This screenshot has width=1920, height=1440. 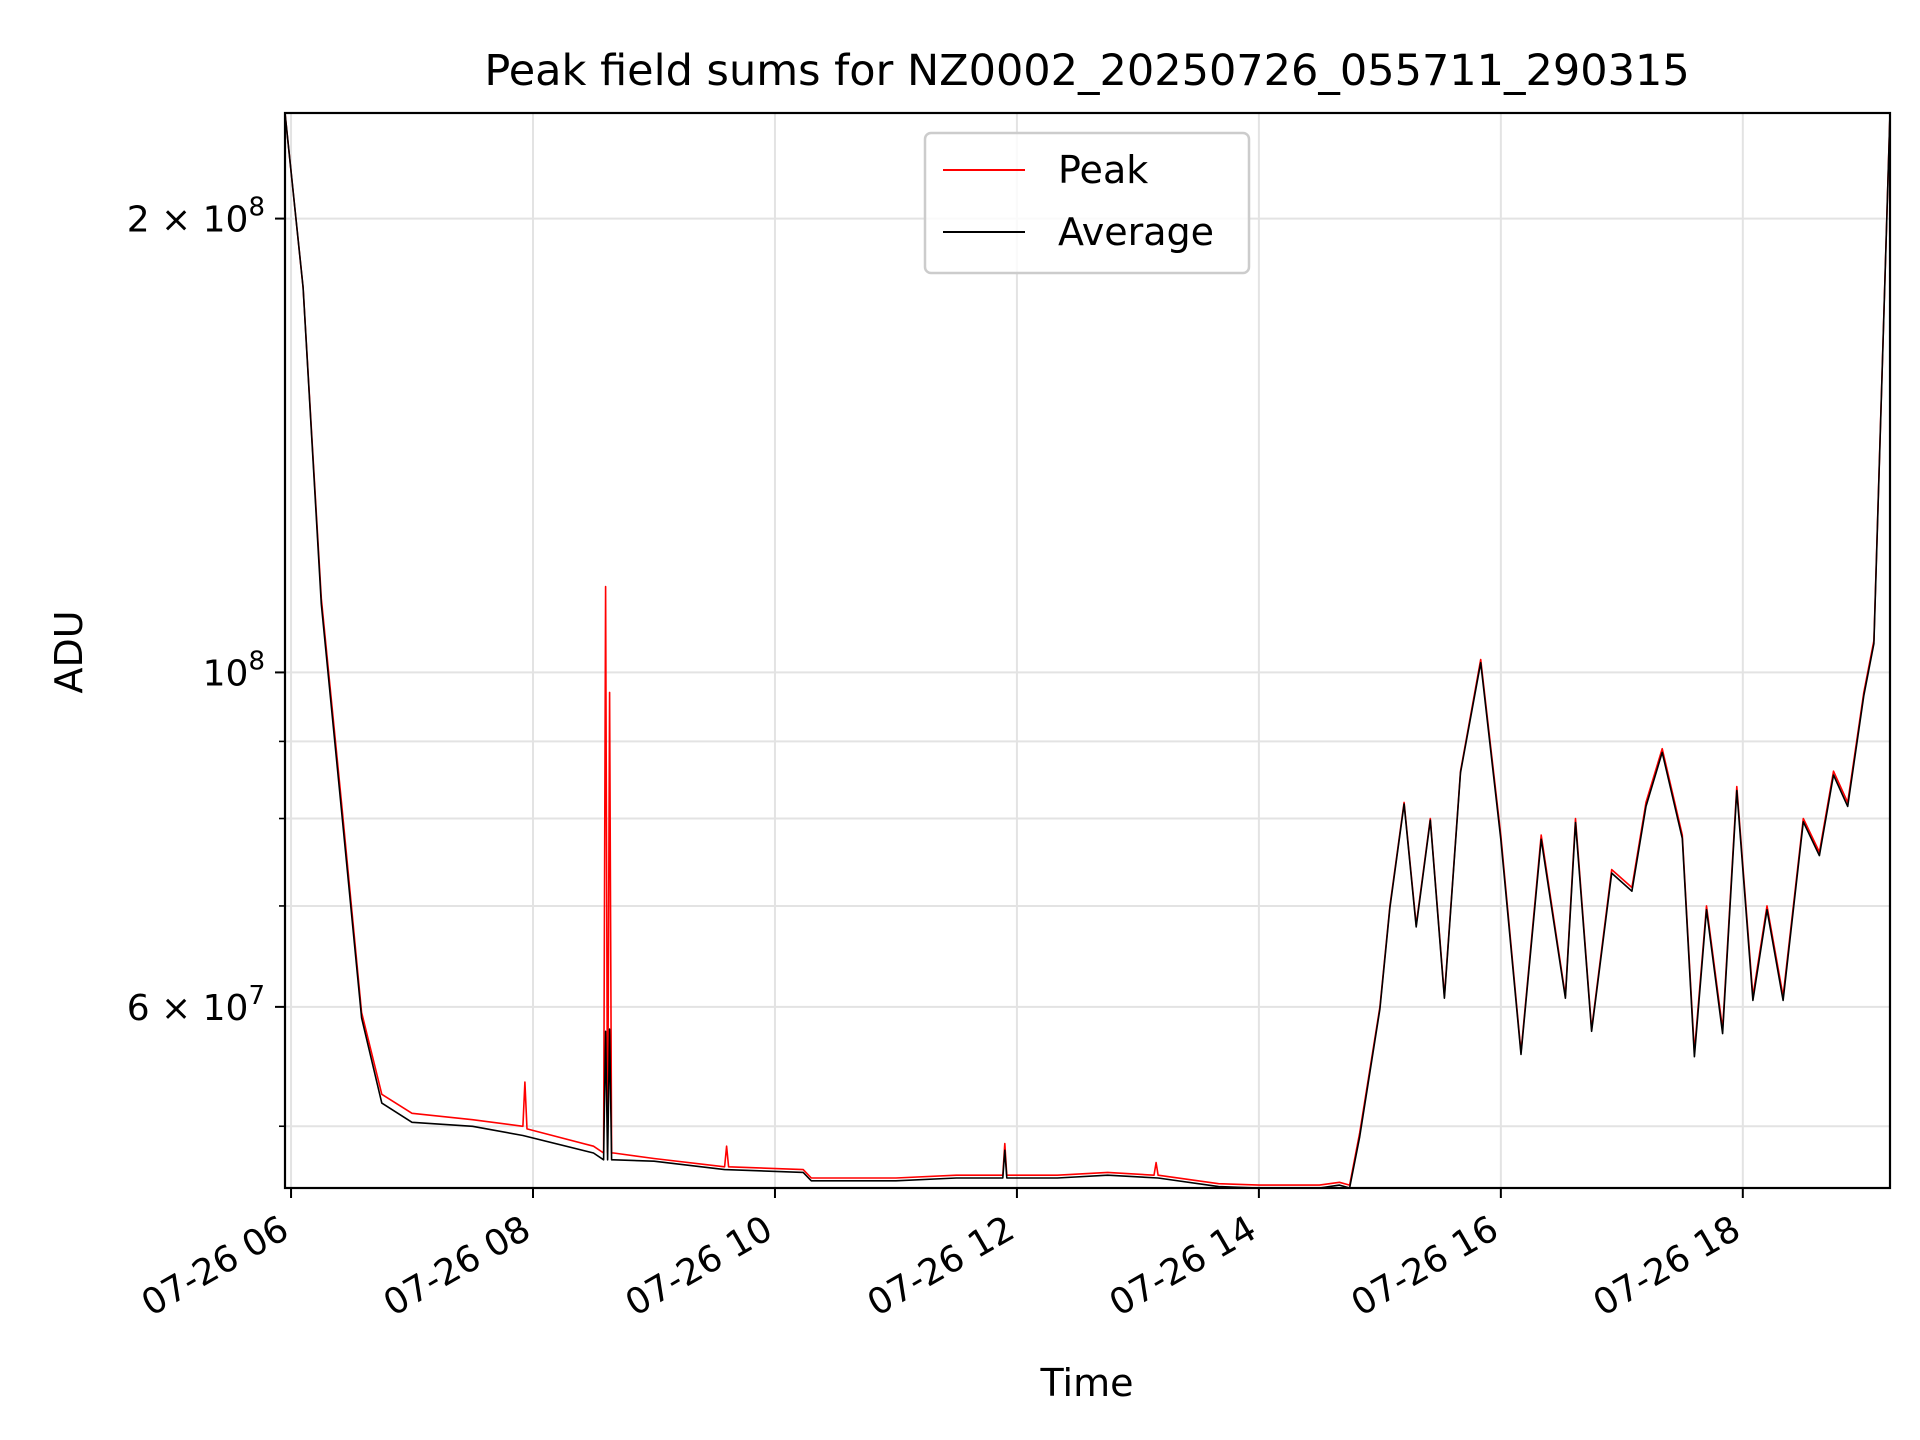 I want to click on legend-box, so click(x=1087, y=203).